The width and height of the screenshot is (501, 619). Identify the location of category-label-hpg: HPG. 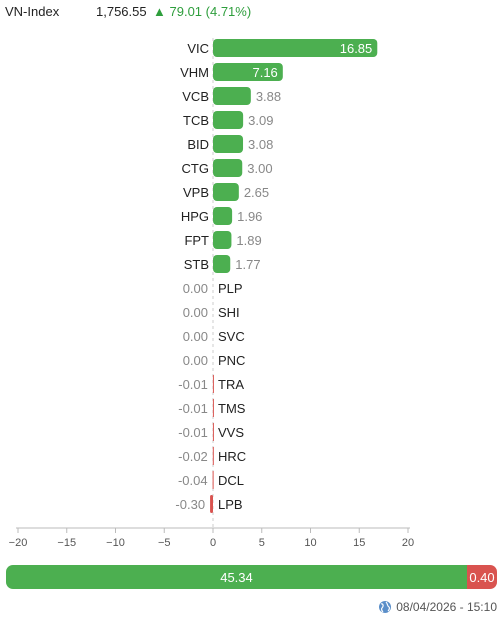
(195, 216).